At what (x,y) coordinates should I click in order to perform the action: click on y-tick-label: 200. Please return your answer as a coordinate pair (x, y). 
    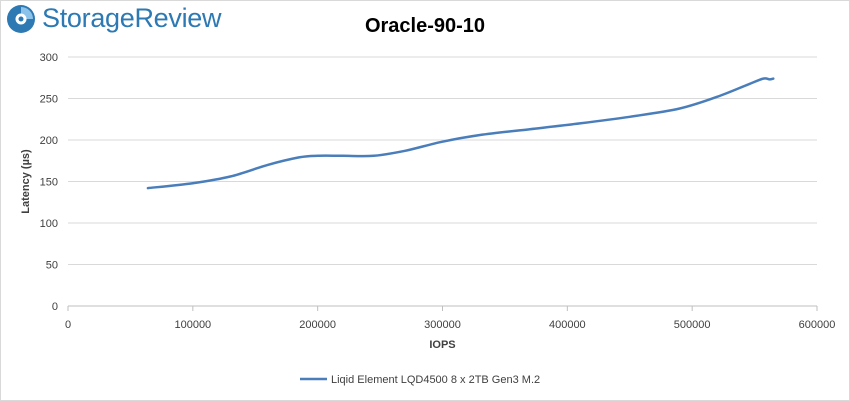
    Looking at the image, I should click on (49, 141).